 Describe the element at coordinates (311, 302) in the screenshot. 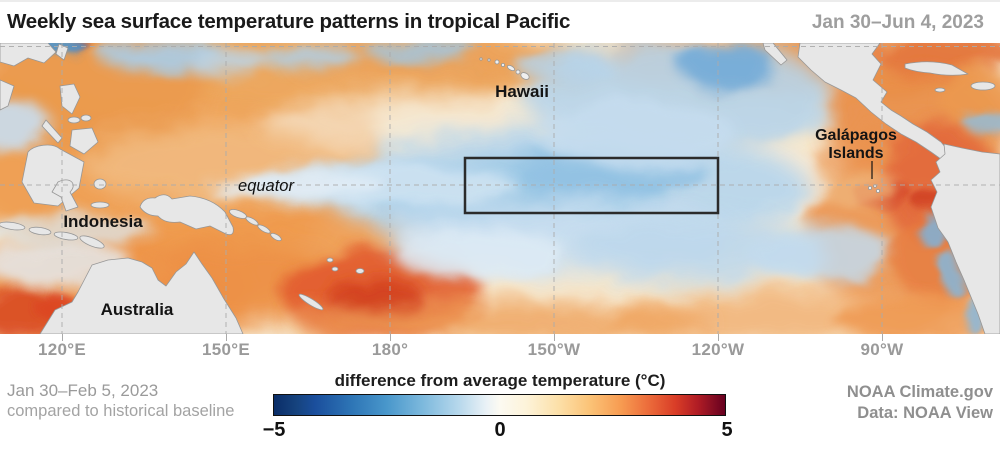

I see `island-new-caledonia` at that location.